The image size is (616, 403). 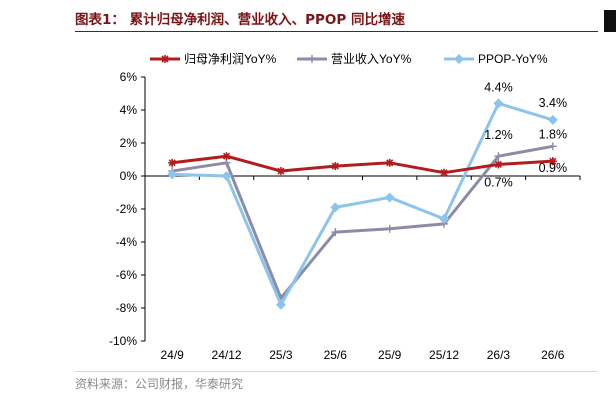 What do you see at coordinates (129, 176) in the screenshot?
I see `y-tick-label: 0%` at bounding box center [129, 176].